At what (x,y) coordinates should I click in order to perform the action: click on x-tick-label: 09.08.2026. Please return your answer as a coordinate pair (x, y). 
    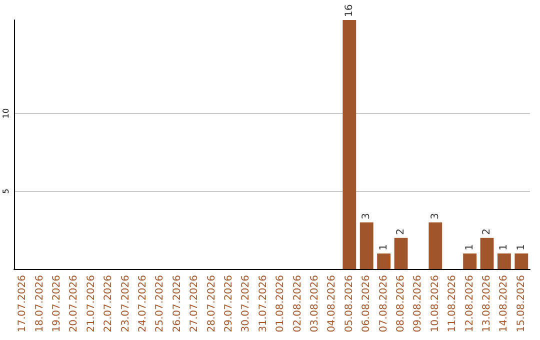
    Looking at the image, I should click on (418, 303).